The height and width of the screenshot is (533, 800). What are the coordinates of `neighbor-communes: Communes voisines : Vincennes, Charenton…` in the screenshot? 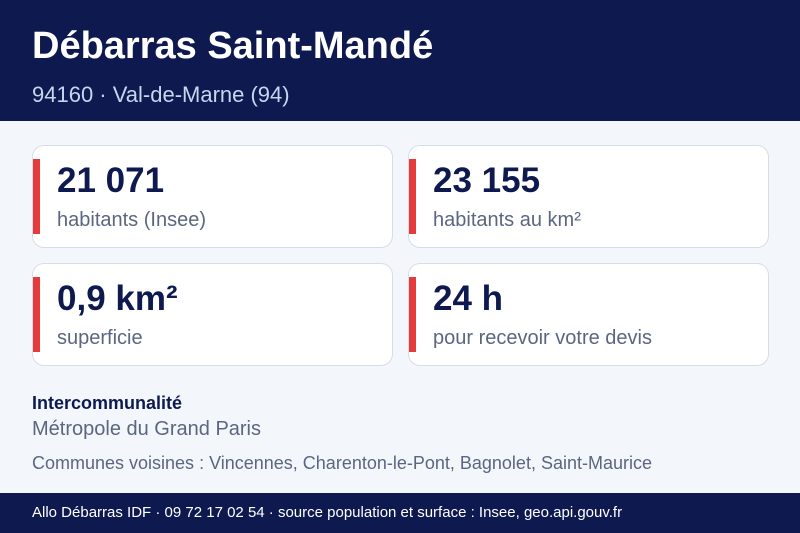 It's located at (342, 463).